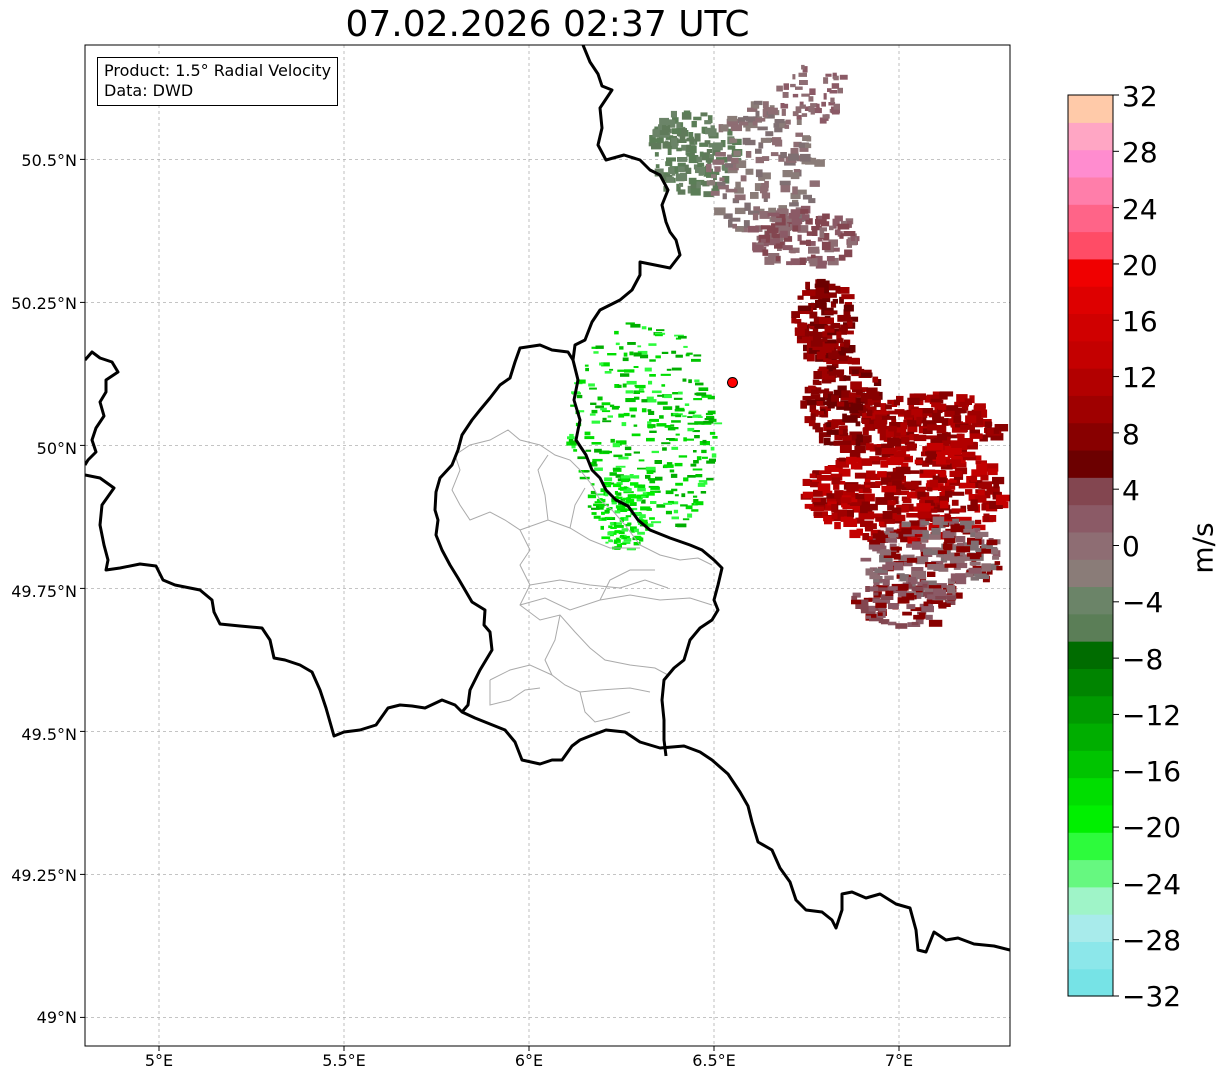 The image size is (1225, 1081). Describe the element at coordinates (49, 734) in the screenshot. I see `lat-tick-label: 49.5°N` at that location.